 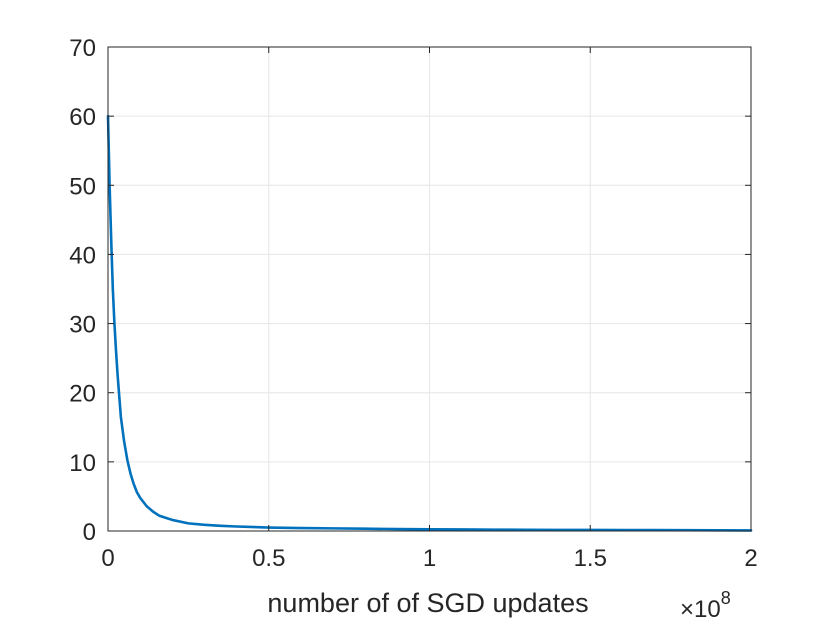 What do you see at coordinates (590, 558) in the screenshot?
I see `x-tick-label: 1.5` at bounding box center [590, 558].